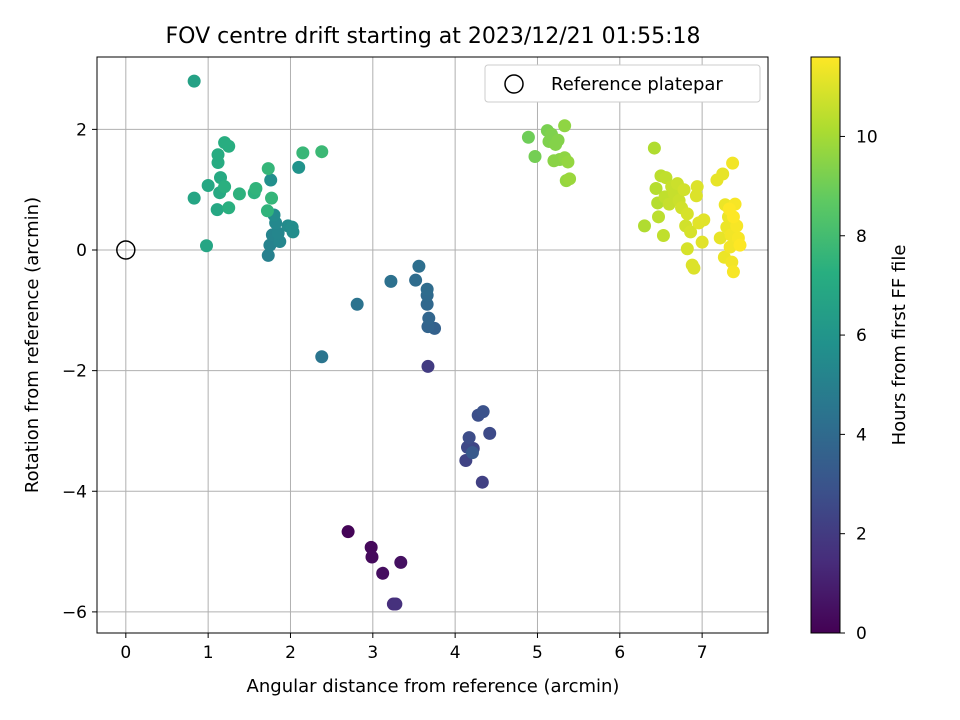  Describe the element at coordinates (859, 385) in the screenshot. I see `colorbar-ticks: 0 2 4 6 8 10` at that location.